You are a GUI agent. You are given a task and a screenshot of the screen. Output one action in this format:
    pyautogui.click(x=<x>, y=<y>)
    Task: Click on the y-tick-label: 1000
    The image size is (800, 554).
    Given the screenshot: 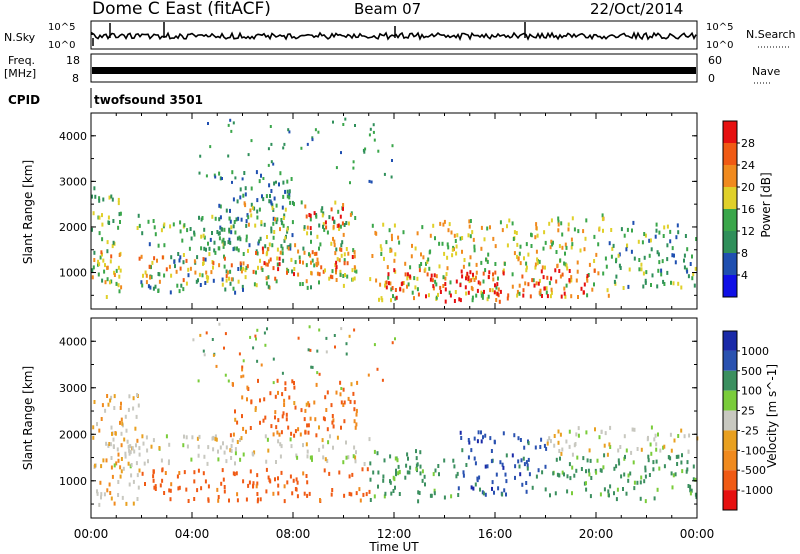 What is the action you would take?
    pyautogui.click(x=73, y=481)
    